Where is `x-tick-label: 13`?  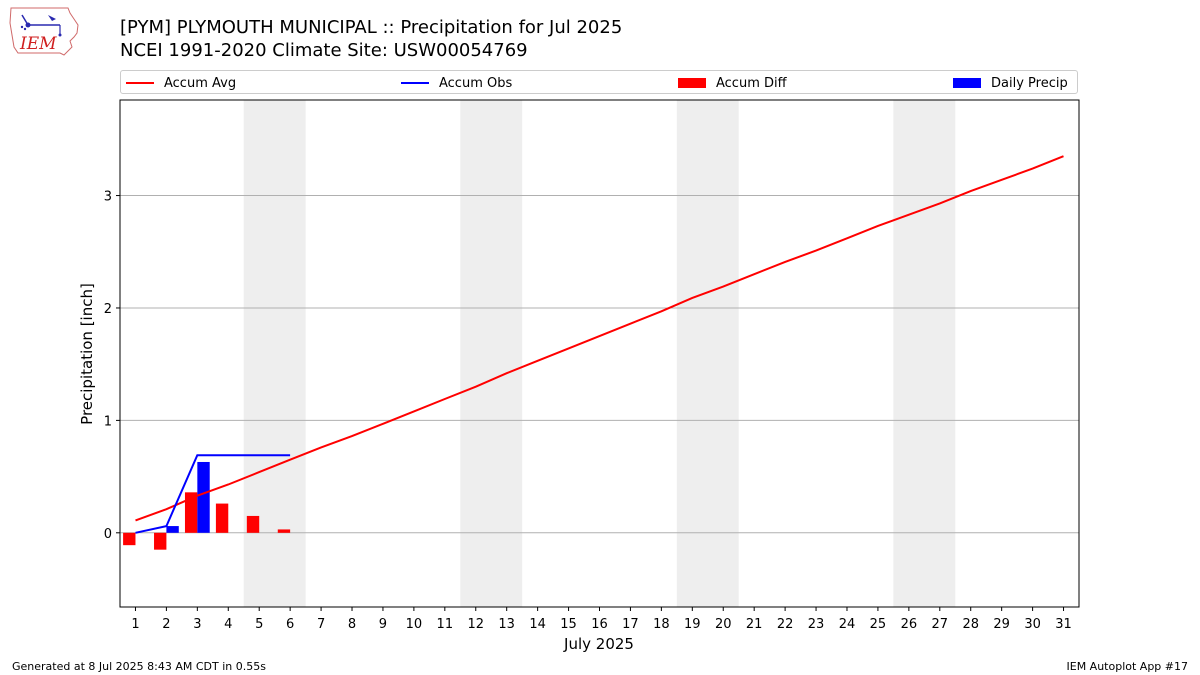 x-tick-label: 13 is located at coordinates (506, 624).